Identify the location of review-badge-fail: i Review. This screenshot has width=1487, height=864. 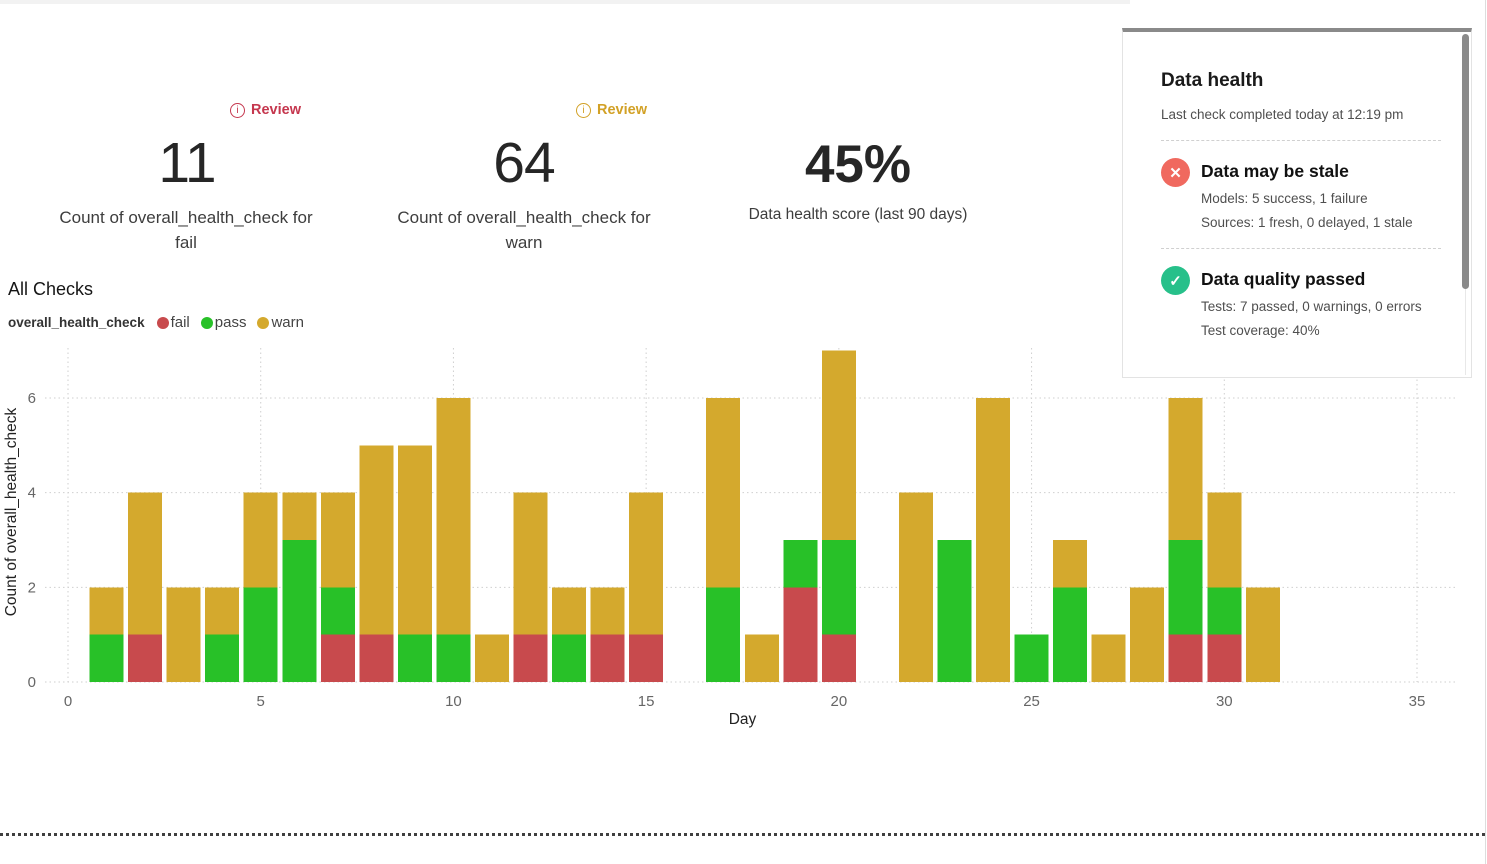
(265, 110).